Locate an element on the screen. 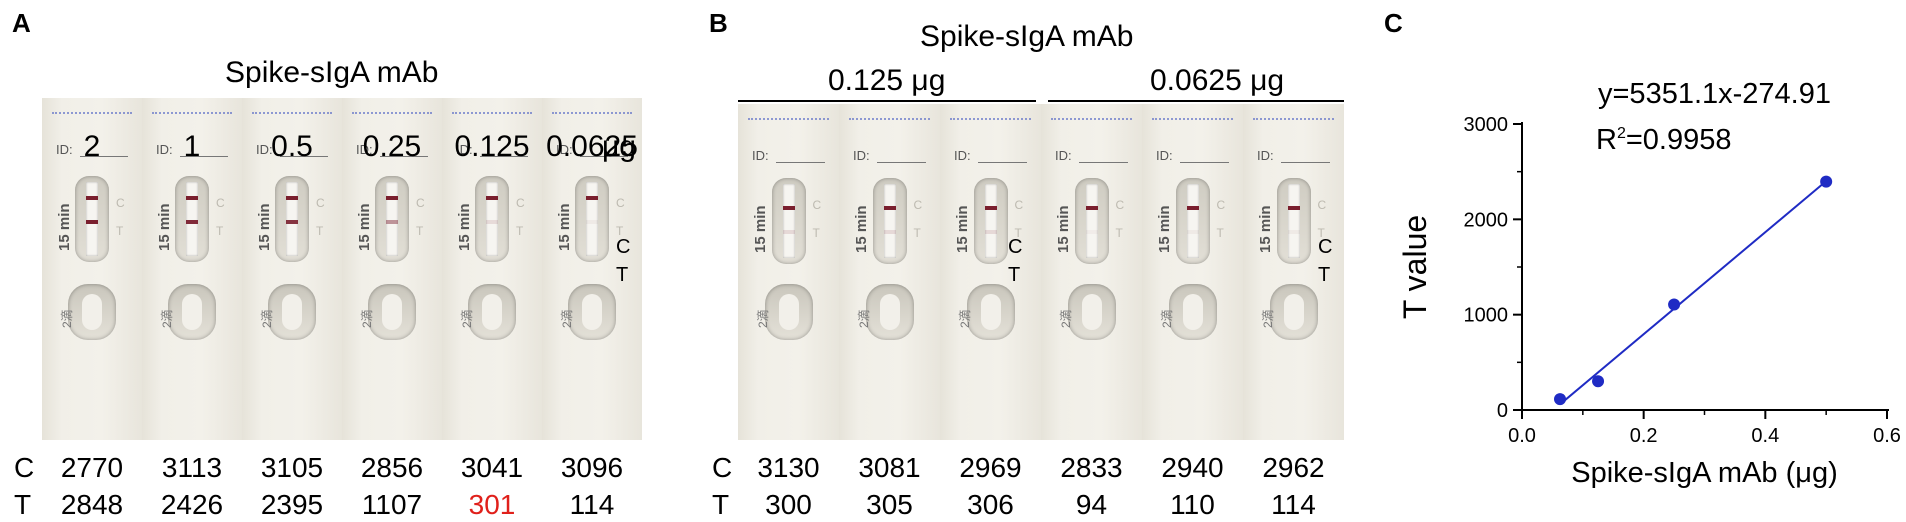 The image size is (1906, 522). panel-a-t-marker: T is located at coordinates (622, 275).